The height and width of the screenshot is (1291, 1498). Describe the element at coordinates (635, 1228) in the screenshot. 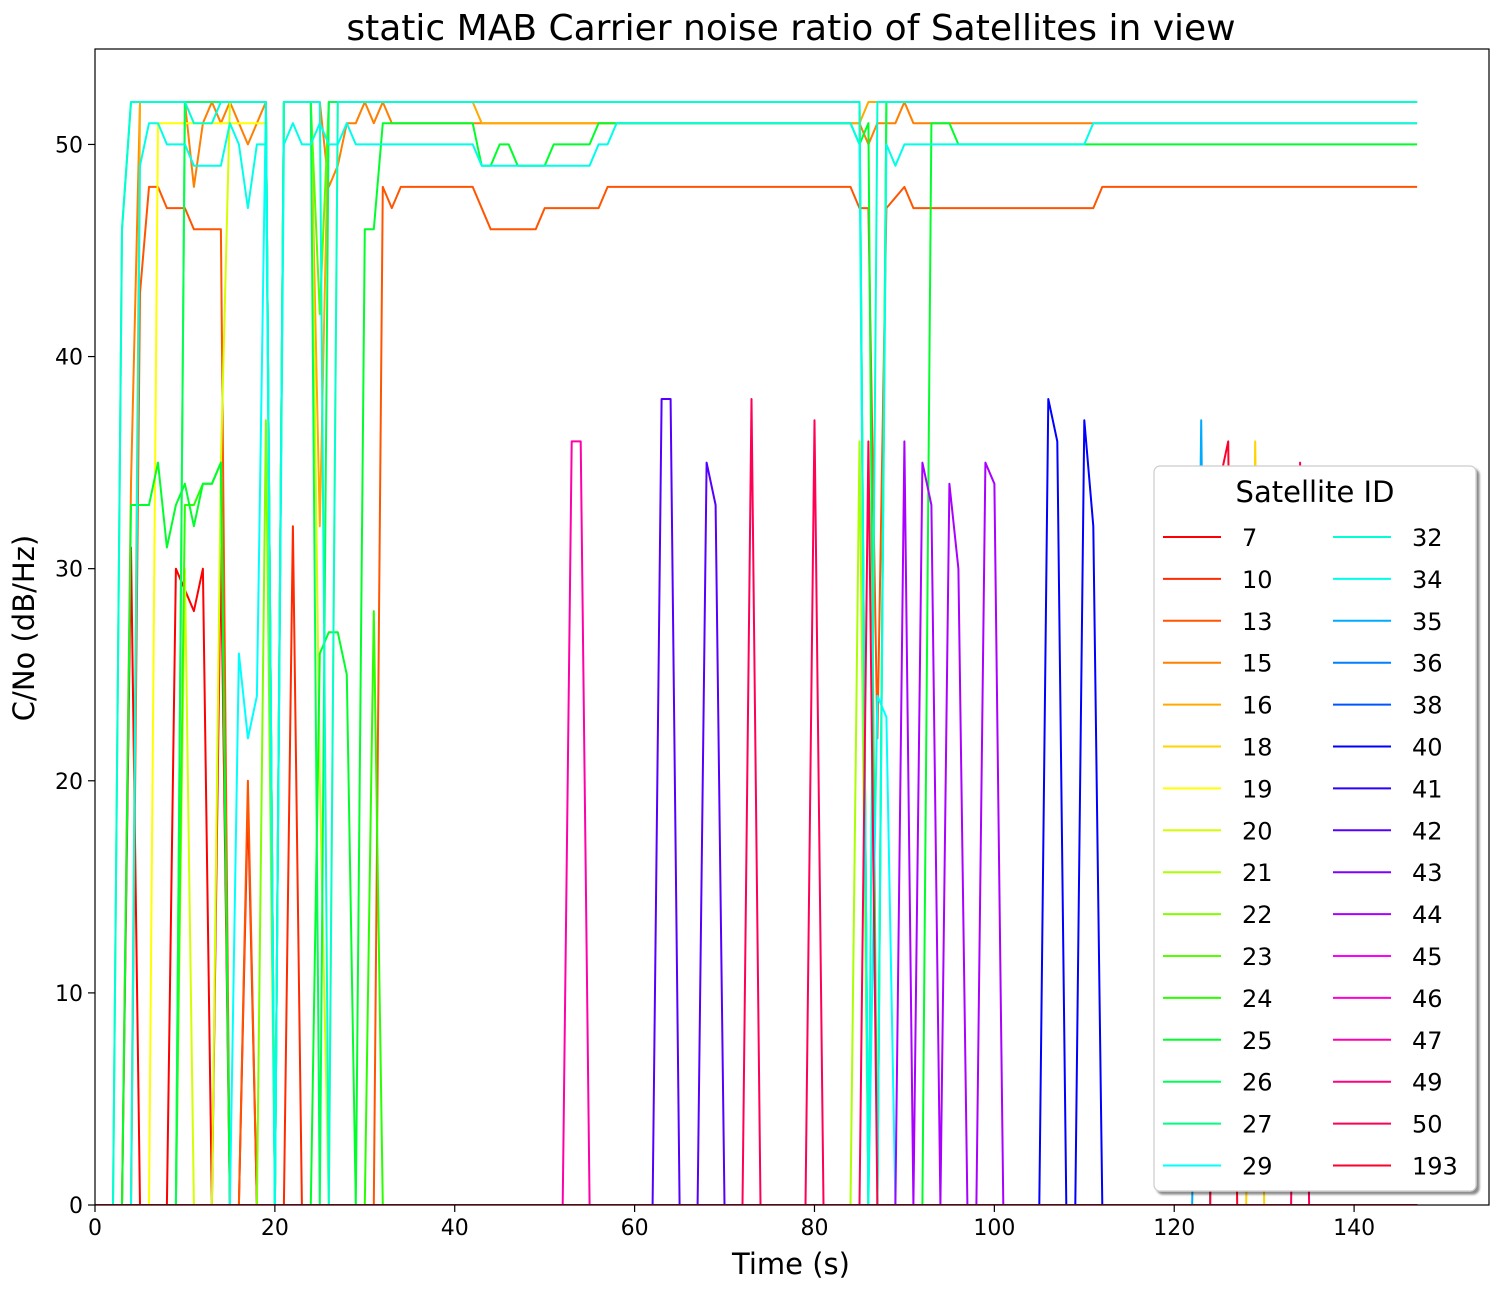

I see `x-tick-label: 60` at that location.